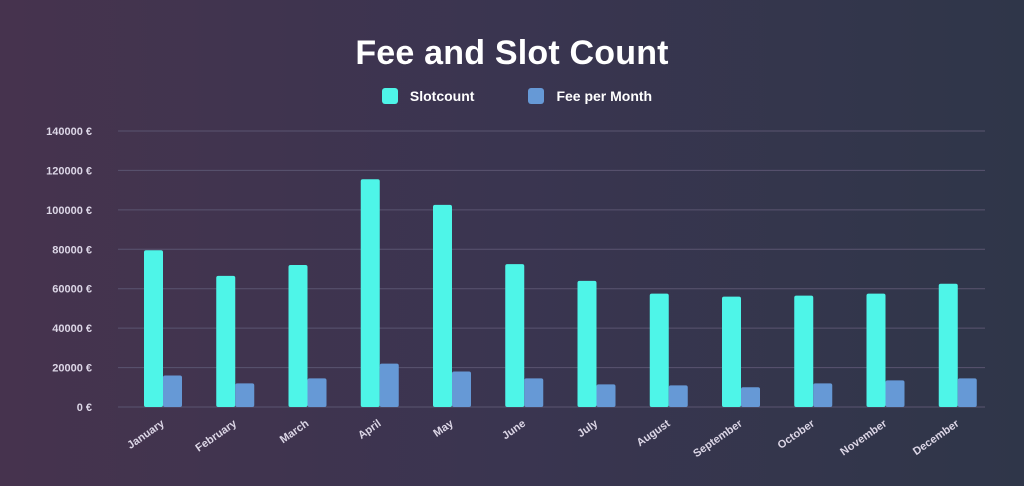  I want to click on y-tick-label: 80000 €, so click(72, 250).